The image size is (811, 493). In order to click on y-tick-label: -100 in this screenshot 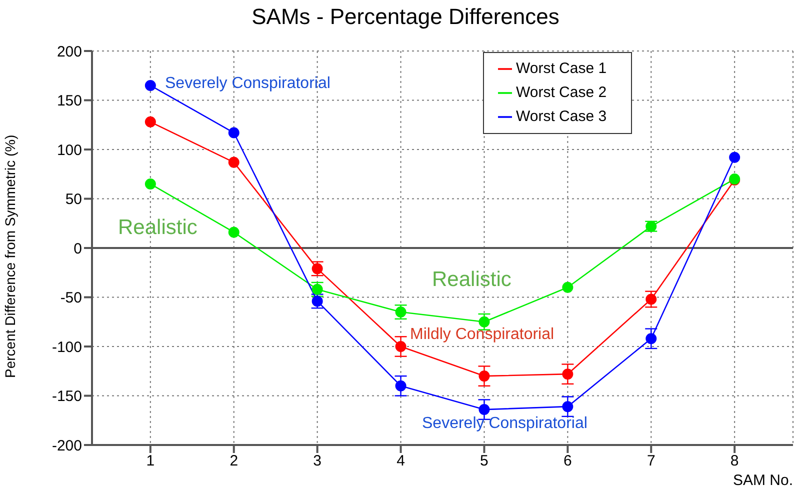, I will do `click(67, 347)`.